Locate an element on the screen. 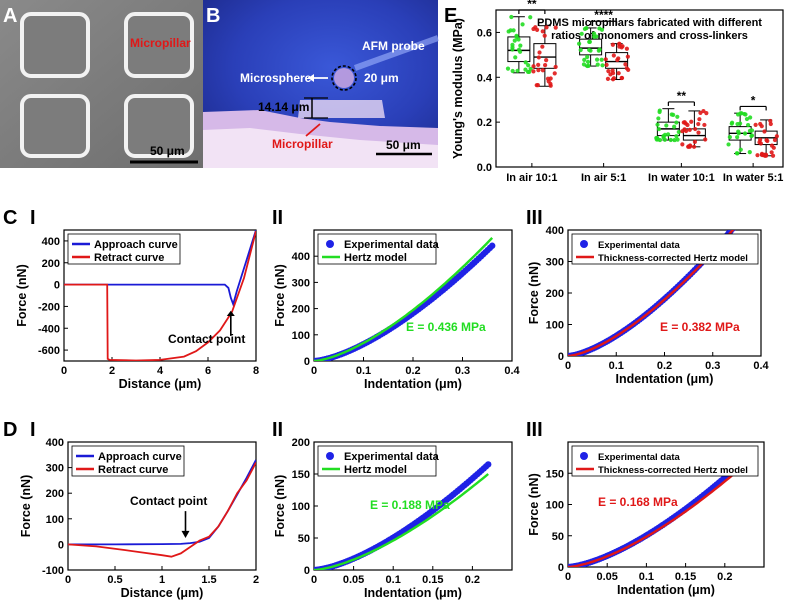  panel-a-sem-image: A Micropillar 50 μm is located at coordinates (101, 84).